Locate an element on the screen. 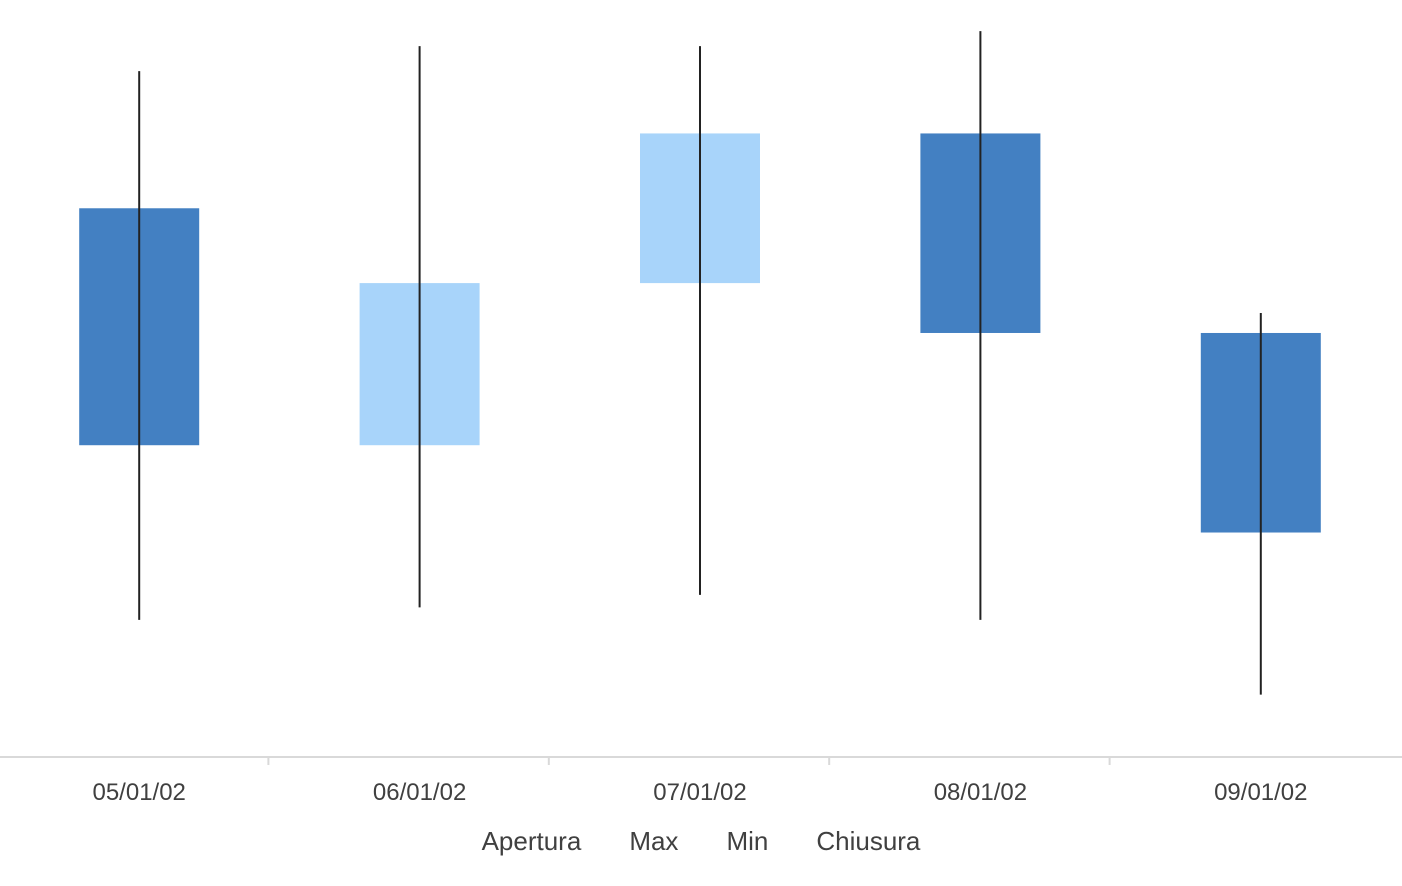  x-axis: 05/01/02 06/01/02 07/01/02 08/01/02 09/01/02 is located at coordinates (701, 781).